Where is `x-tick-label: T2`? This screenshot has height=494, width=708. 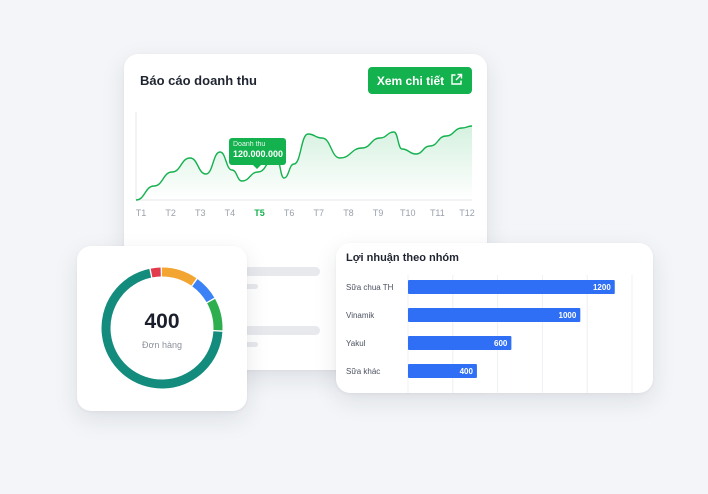 x-tick-label: T2 is located at coordinates (170, 213).